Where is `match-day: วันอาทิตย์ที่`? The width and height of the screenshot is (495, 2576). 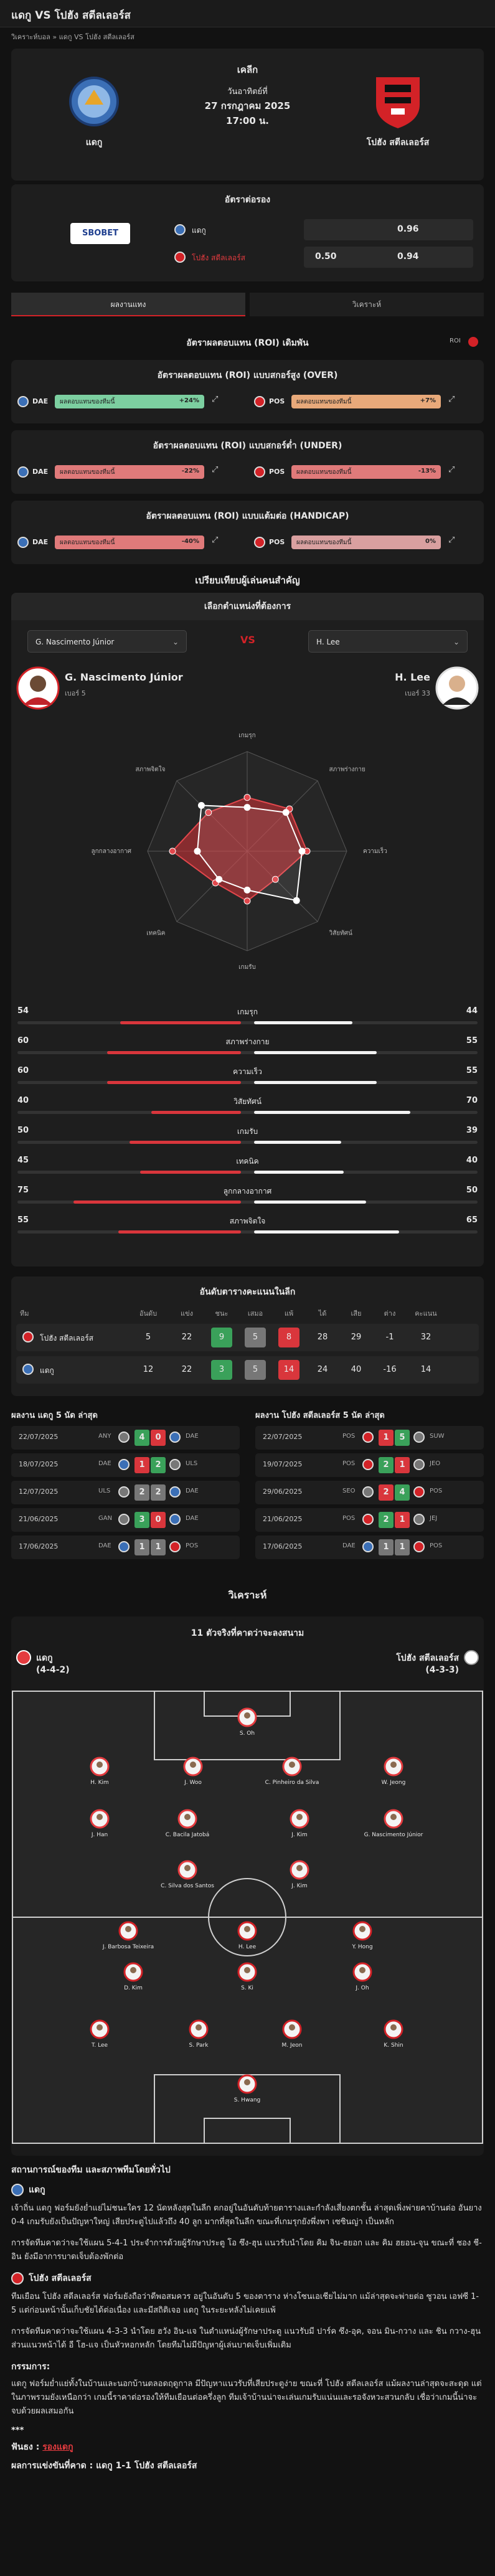
match-day: วันอาทิตย์ที่ is located at coordinates (247, 92).